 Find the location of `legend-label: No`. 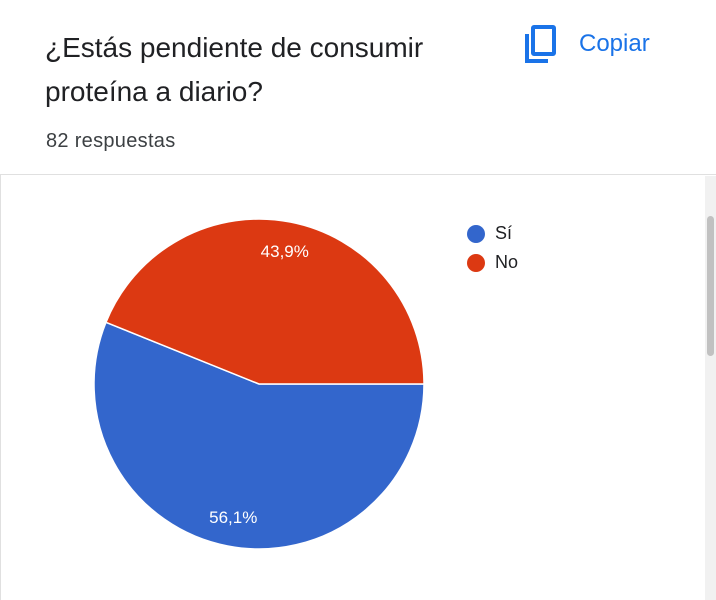

legend-label: No is located at coordinates (507, 262).